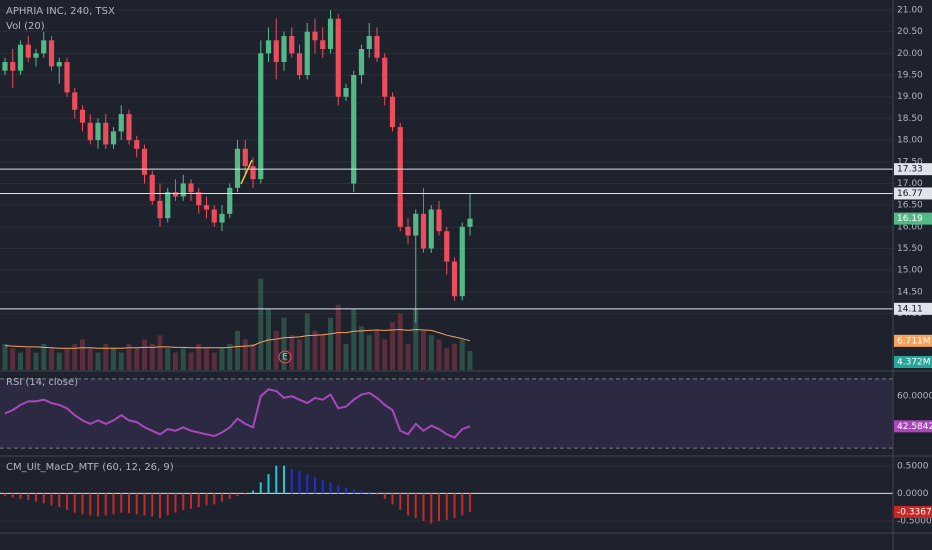  I want to click on y-tick-label: 19.00, so click(910, 97).